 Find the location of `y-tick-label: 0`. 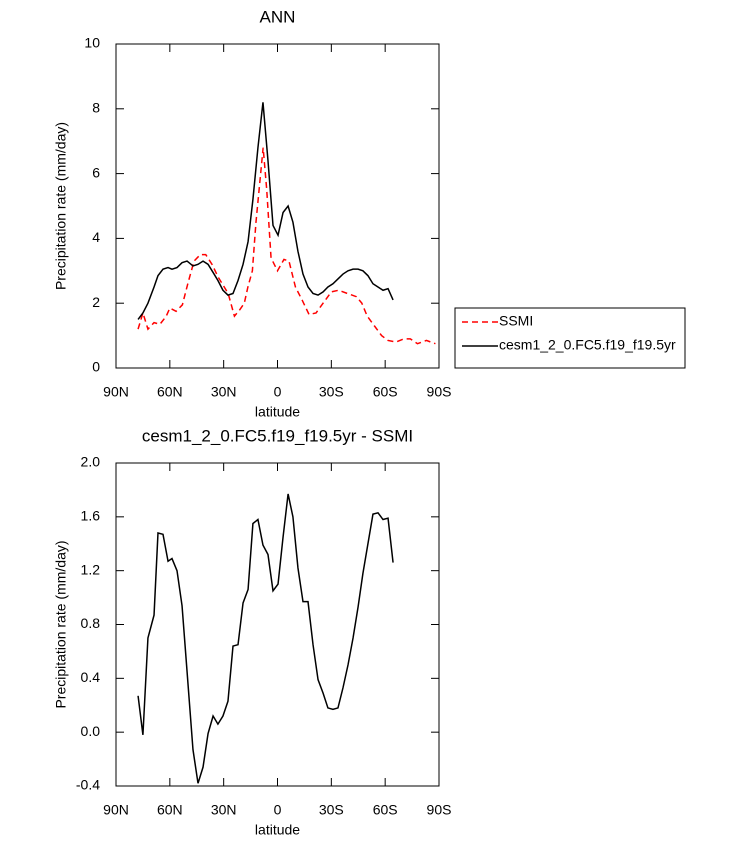

y-tick-label: 0 is located at coordinates (96, 367).